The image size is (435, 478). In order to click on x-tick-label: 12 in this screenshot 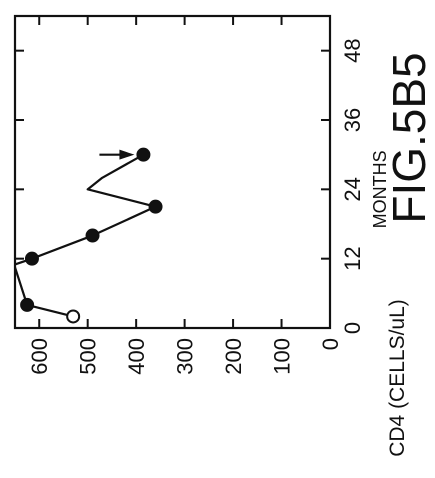, I will do `click(352, 258)`.